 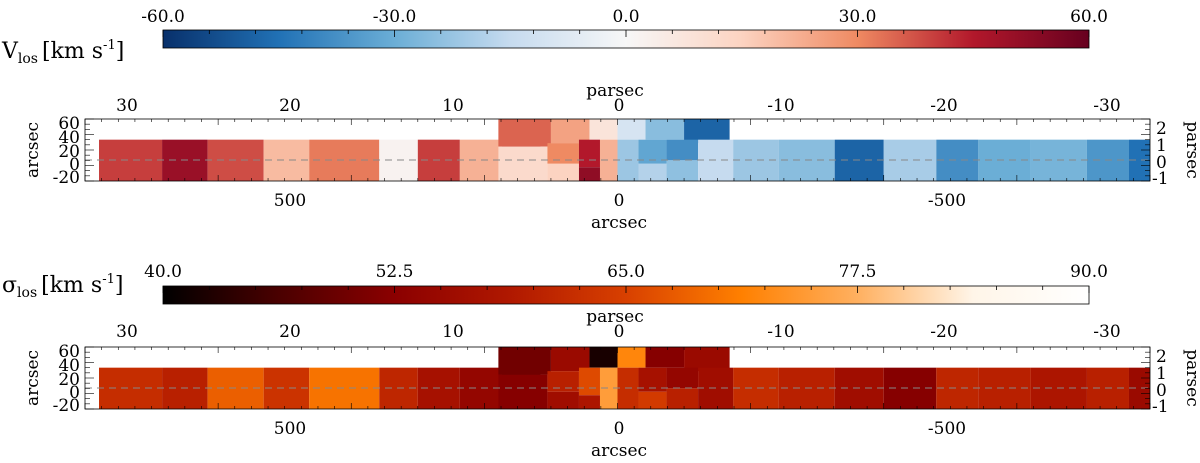 I want to click on sigma-top-axis-label: parsec, so click(x=614, y=317).